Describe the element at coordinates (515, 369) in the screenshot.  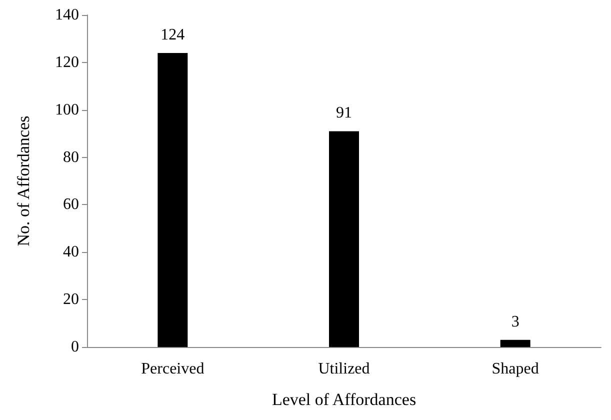
I see `x-tick-label: Shaped` at that location.